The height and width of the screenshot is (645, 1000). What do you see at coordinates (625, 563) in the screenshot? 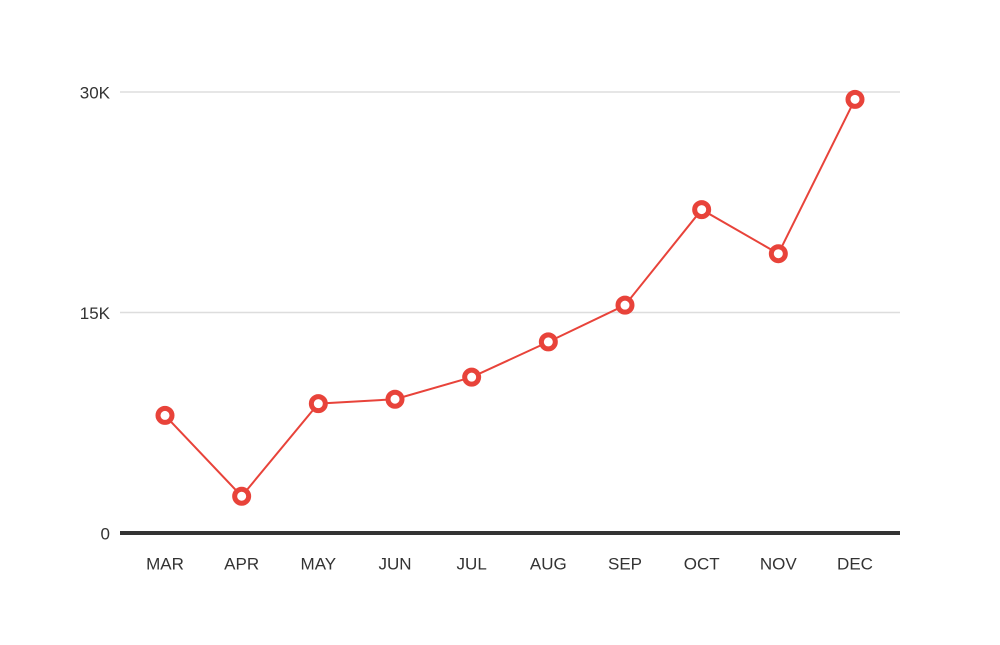
I see `x-tick-label: SEP` at bounding box center [625, 563].